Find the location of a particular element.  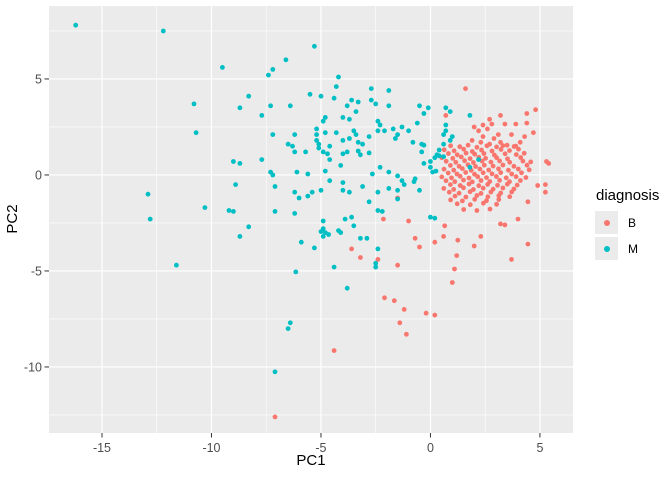

x-axis-title: PC1 is located at coordinates (311, 460).